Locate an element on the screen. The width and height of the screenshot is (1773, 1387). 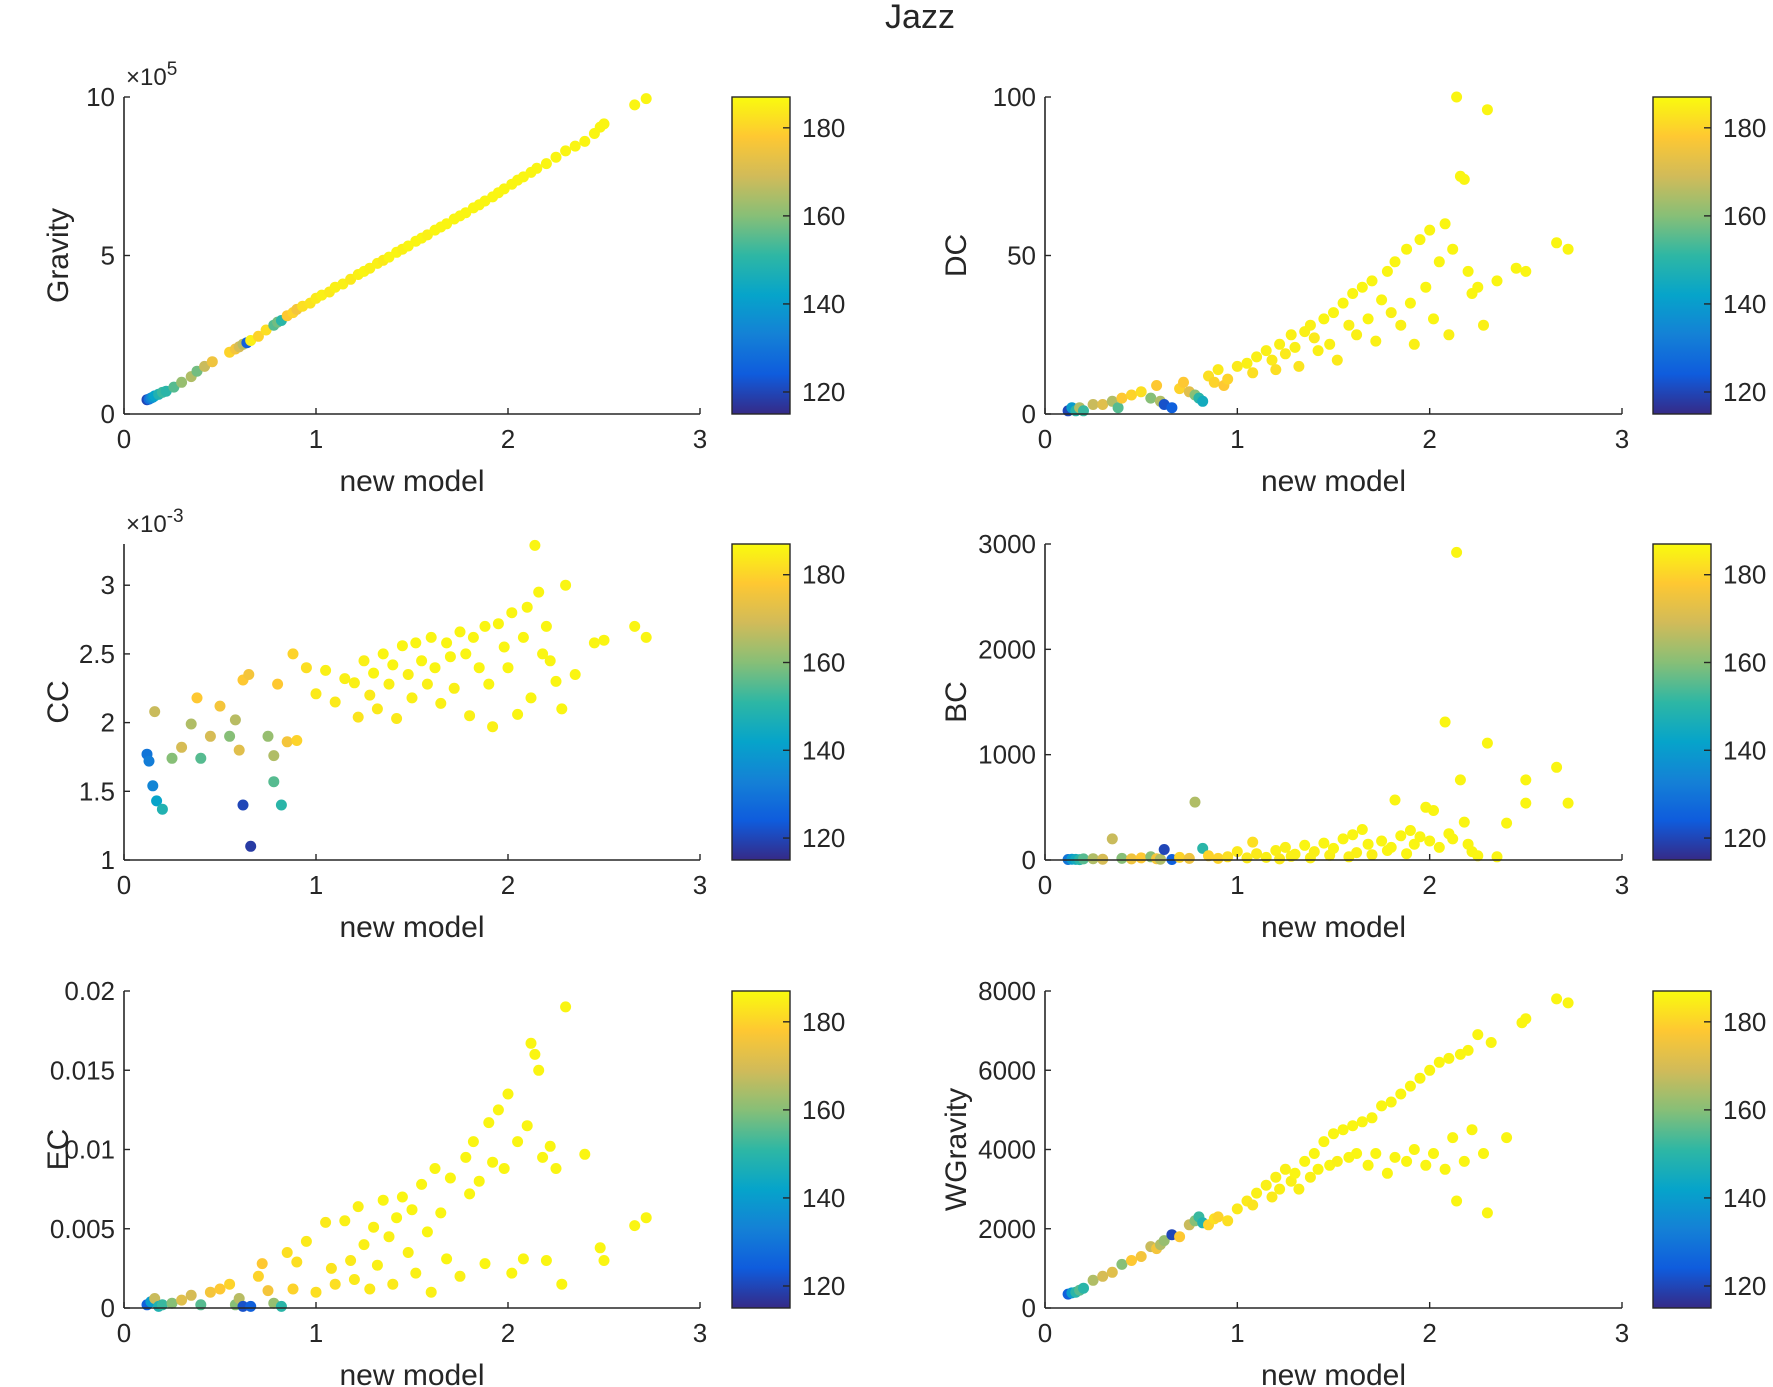
x-axis-label: new model is located at coordinates (1333, 481).